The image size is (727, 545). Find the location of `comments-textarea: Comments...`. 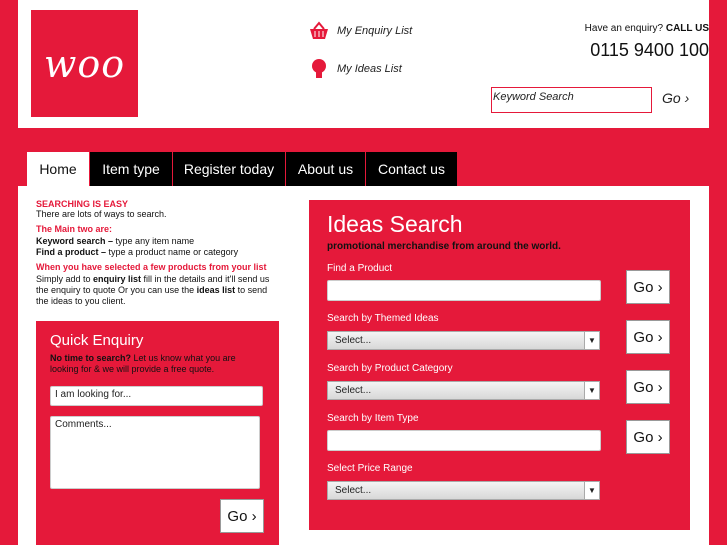

comments-textarea: Comments... is located at coordinates (155, 452).